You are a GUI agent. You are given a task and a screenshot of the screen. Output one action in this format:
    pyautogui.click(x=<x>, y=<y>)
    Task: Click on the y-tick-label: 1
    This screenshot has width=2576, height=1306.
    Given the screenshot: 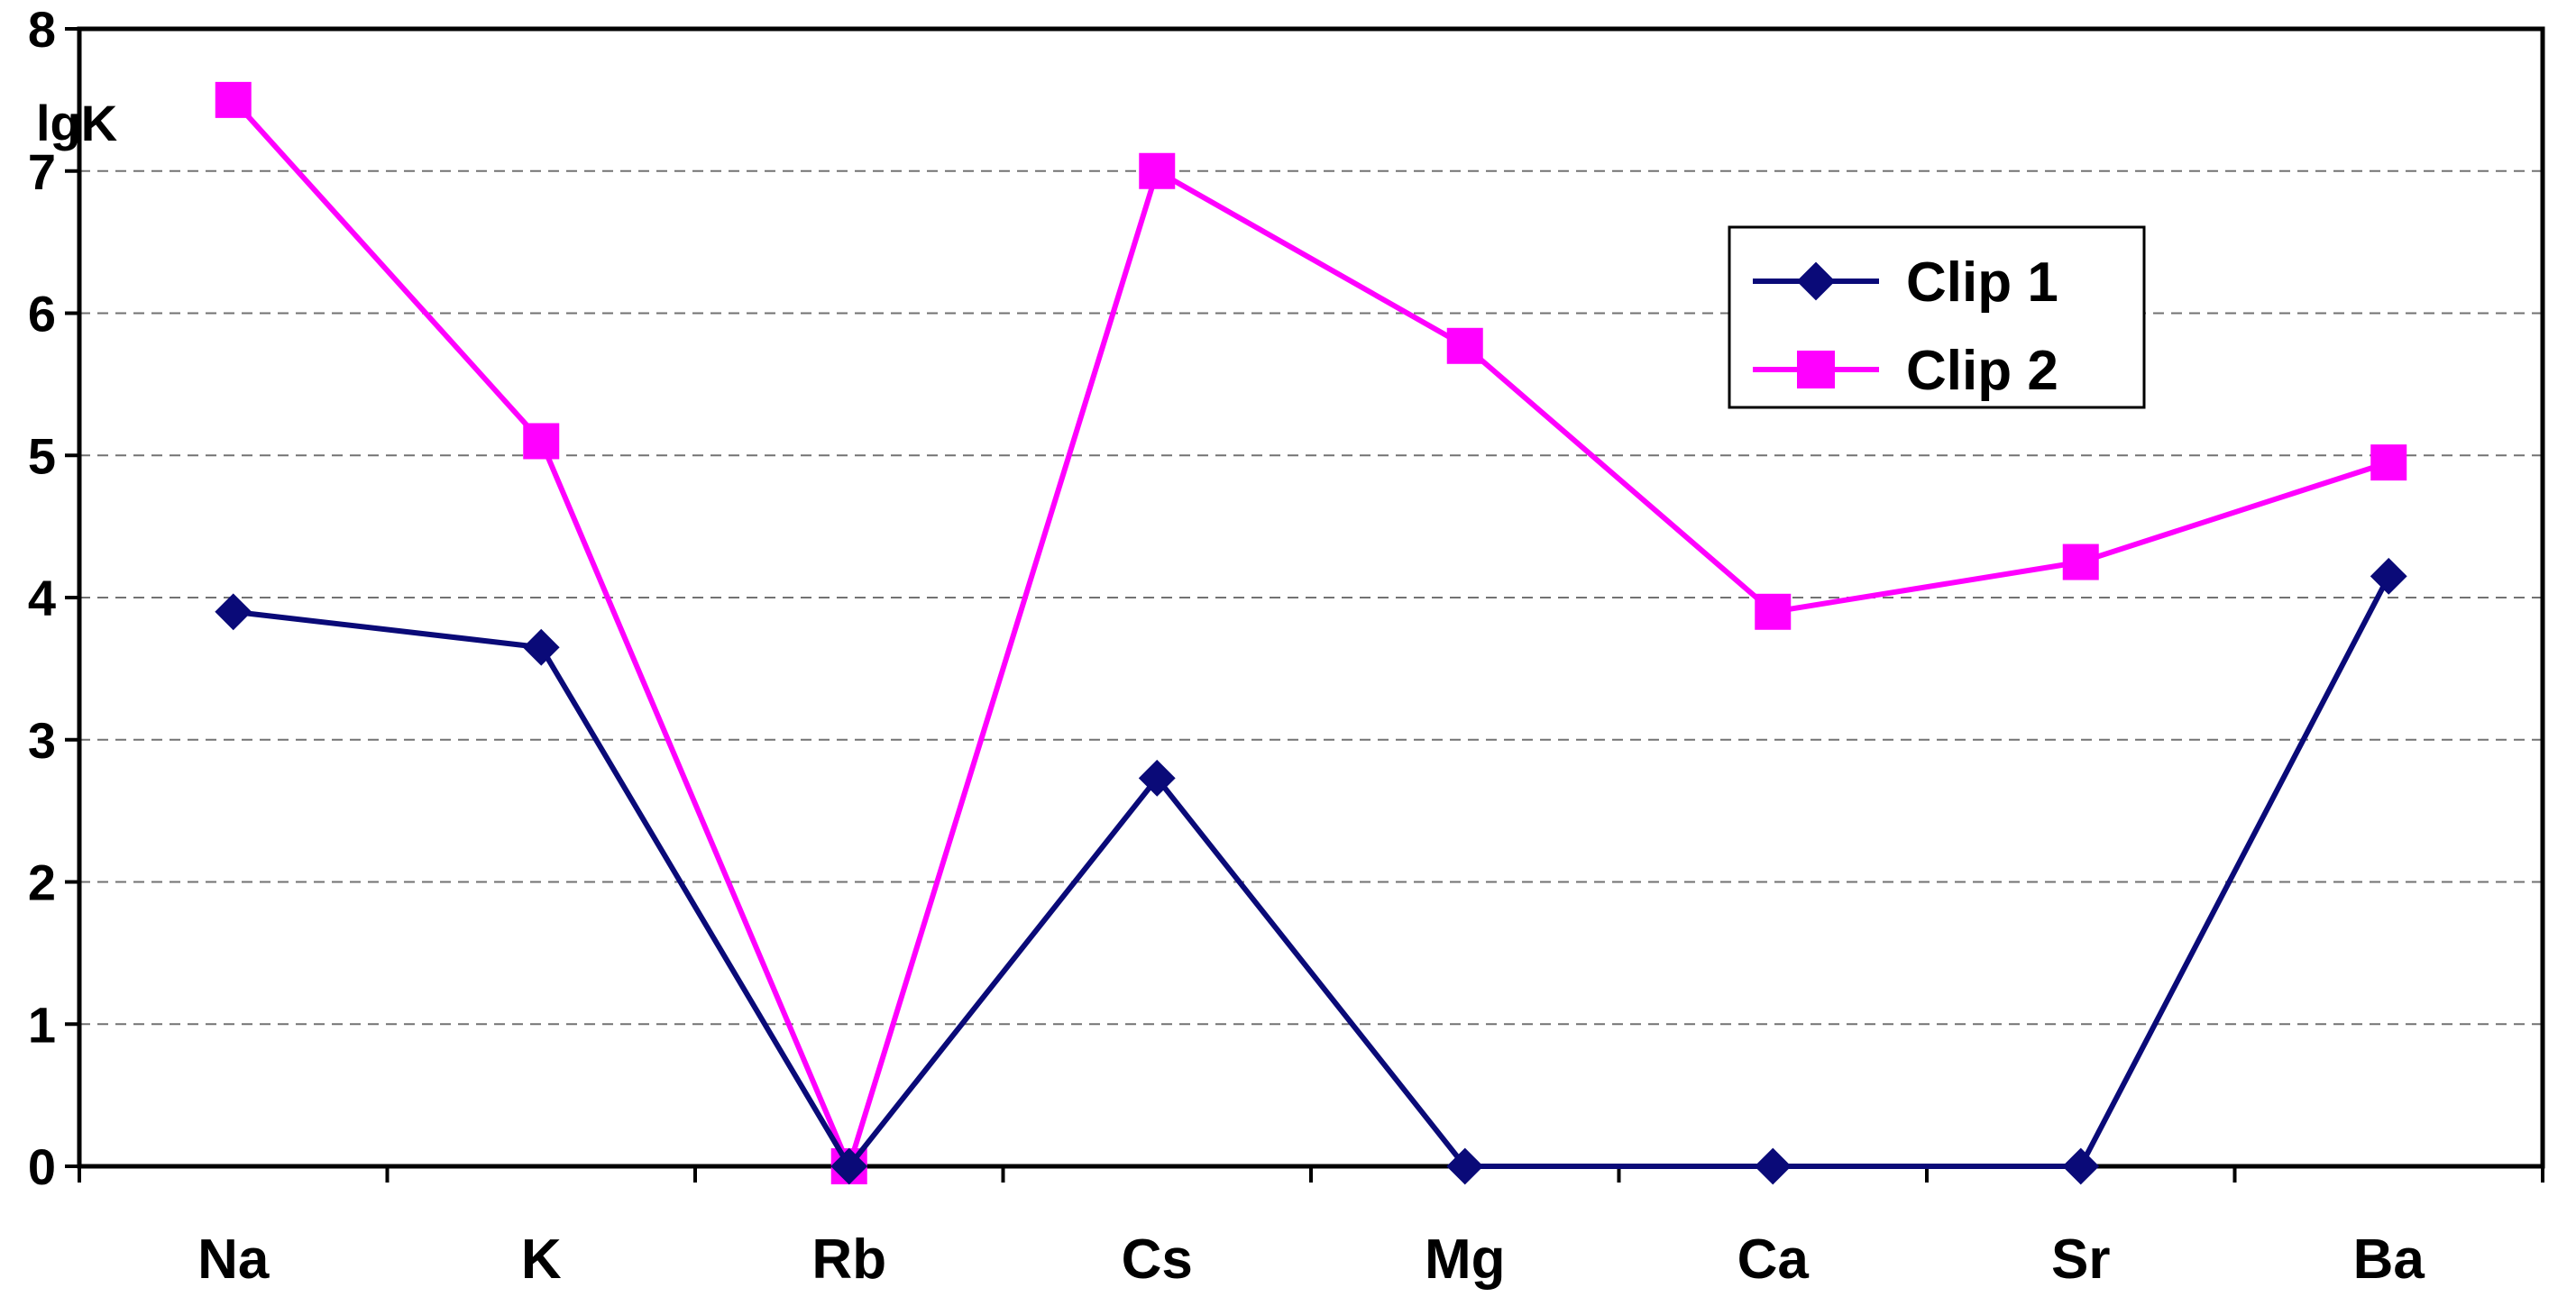 What is the action you would take?
    pyautogui.click(x=42, y=1024)
    